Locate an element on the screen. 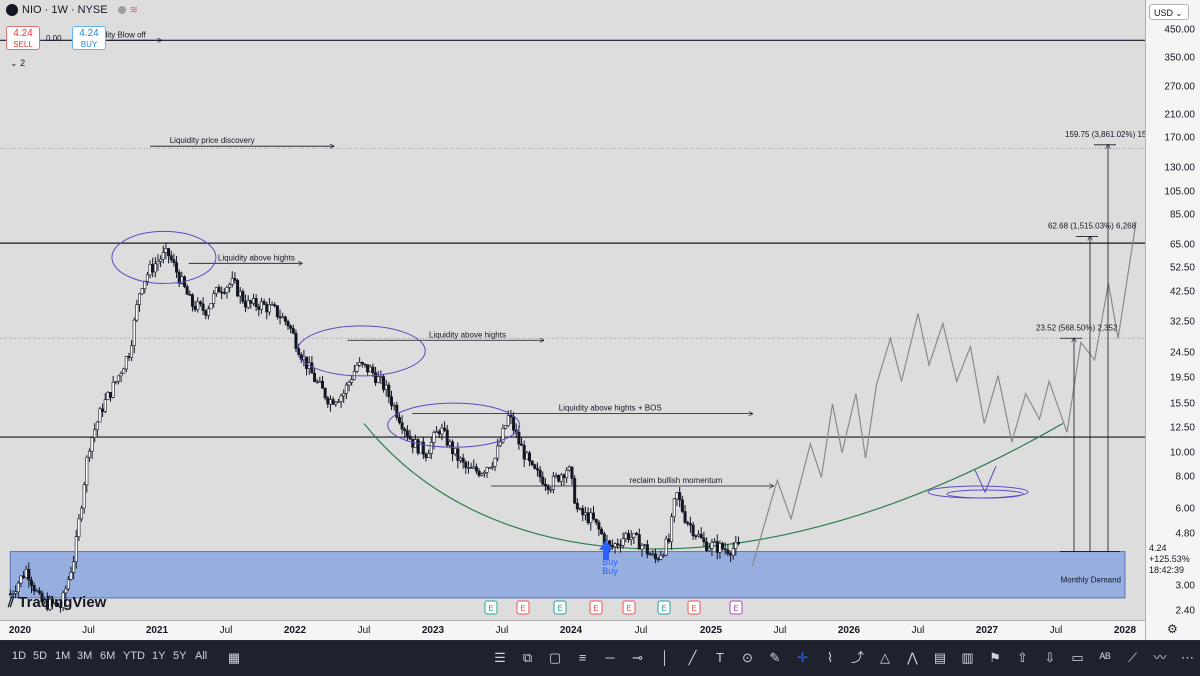  demand-zone is located at coordinates (567, 575).